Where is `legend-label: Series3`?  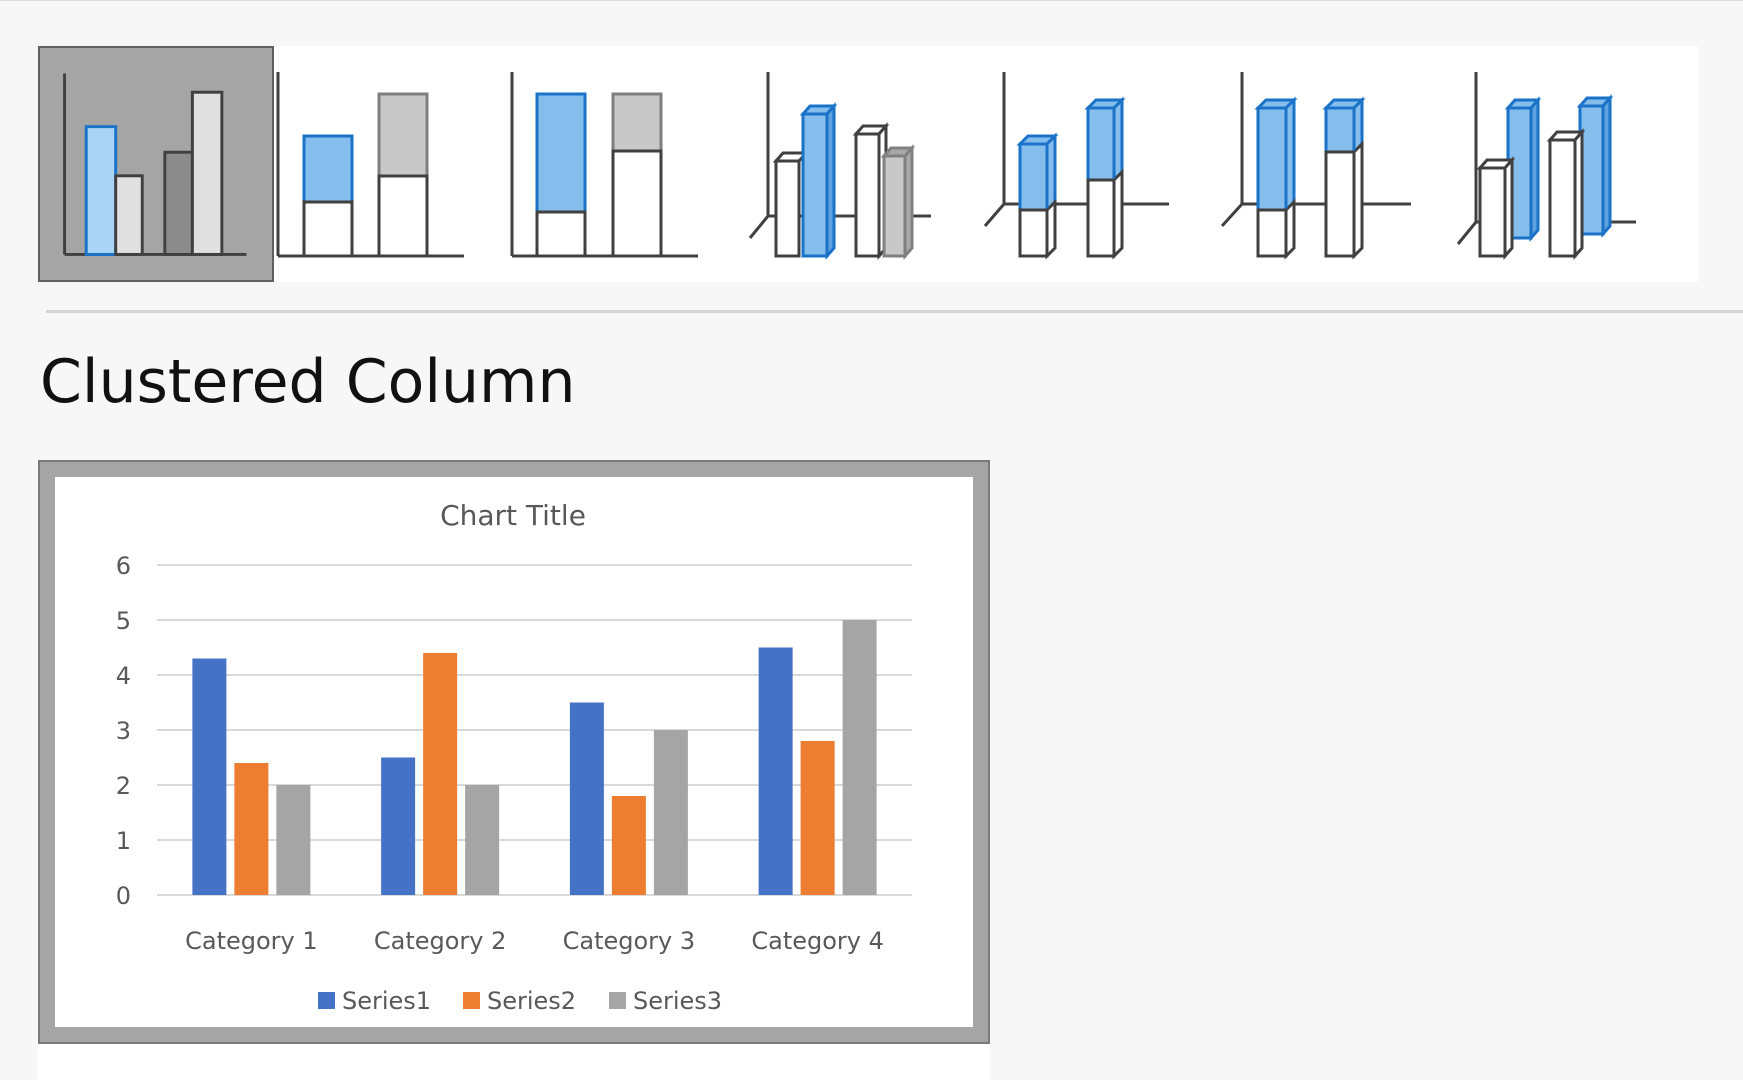 legend-label: Series3 is located at coordinates (677, 1001).